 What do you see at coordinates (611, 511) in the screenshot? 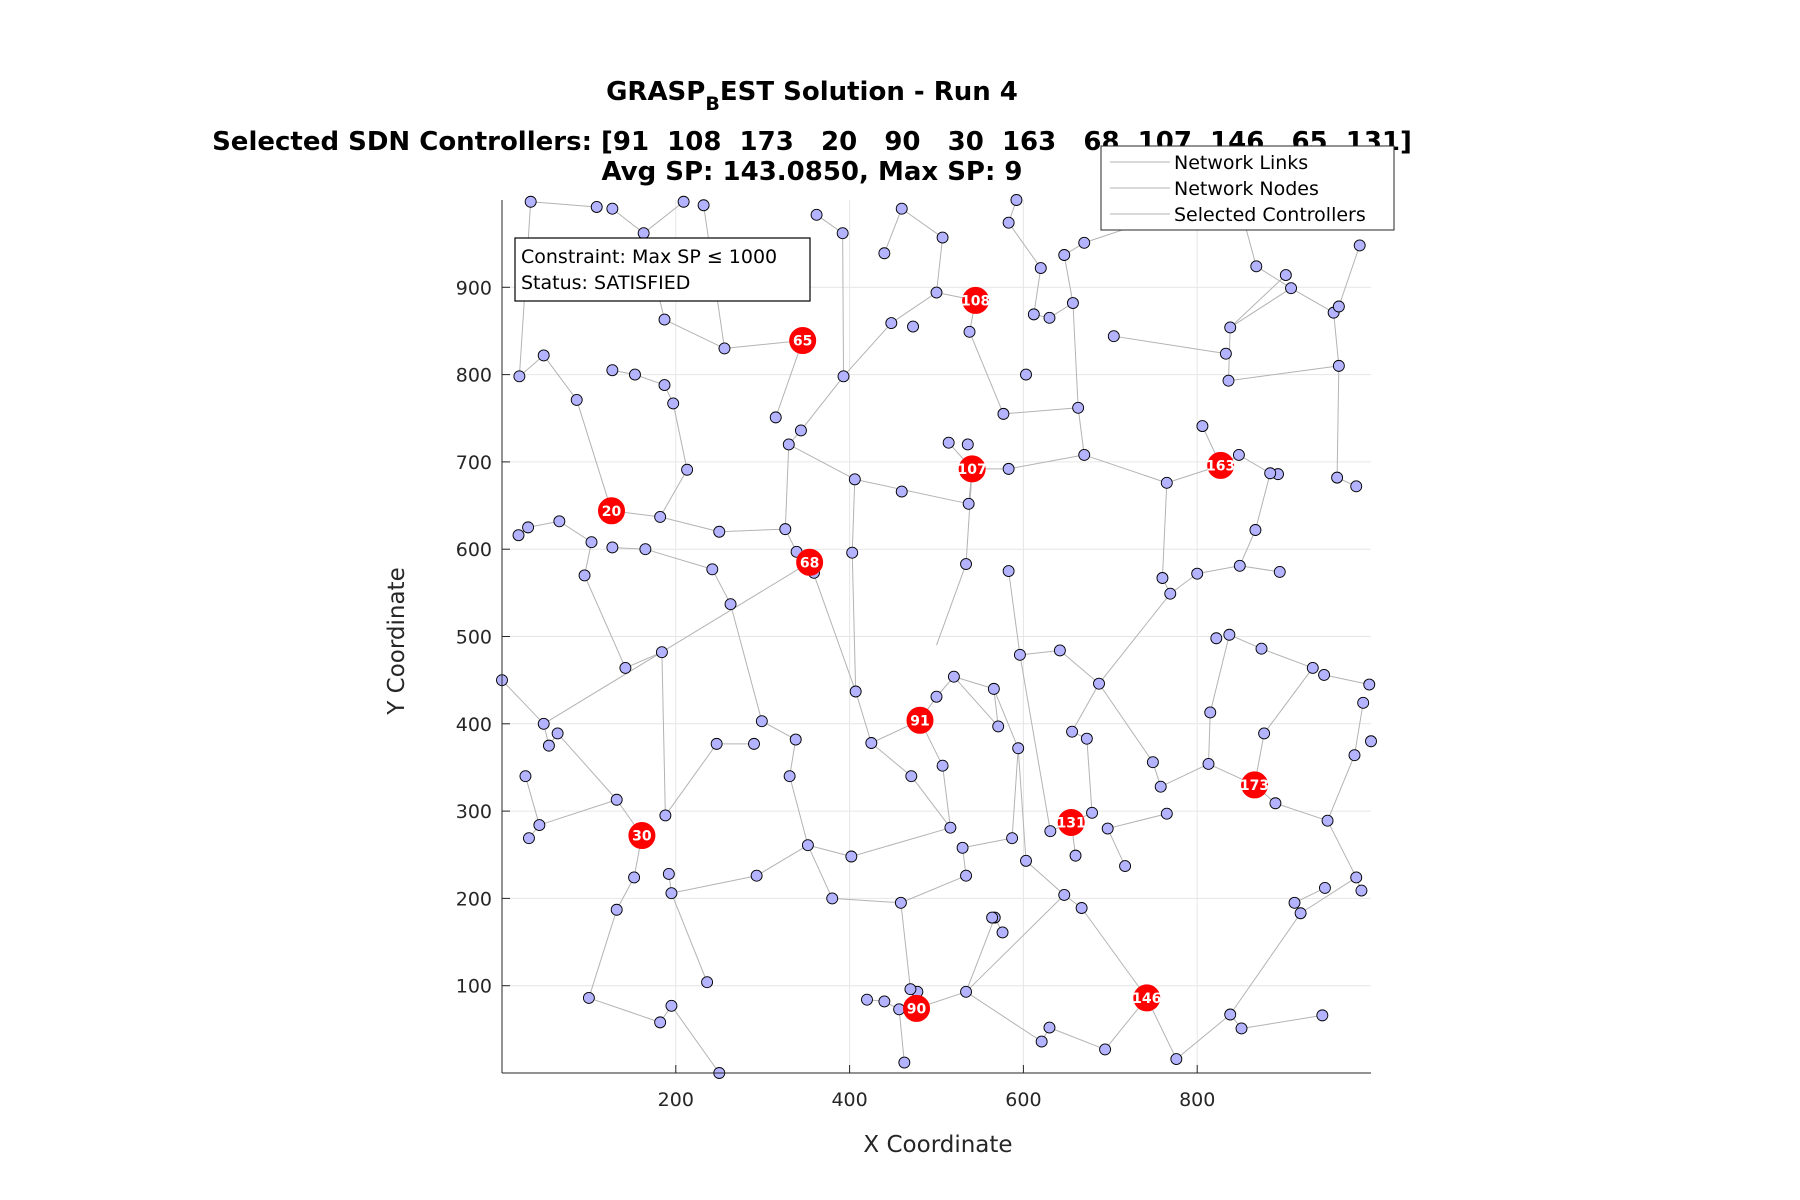
I see `controller-20: 20` at bounding box center [611, 511].